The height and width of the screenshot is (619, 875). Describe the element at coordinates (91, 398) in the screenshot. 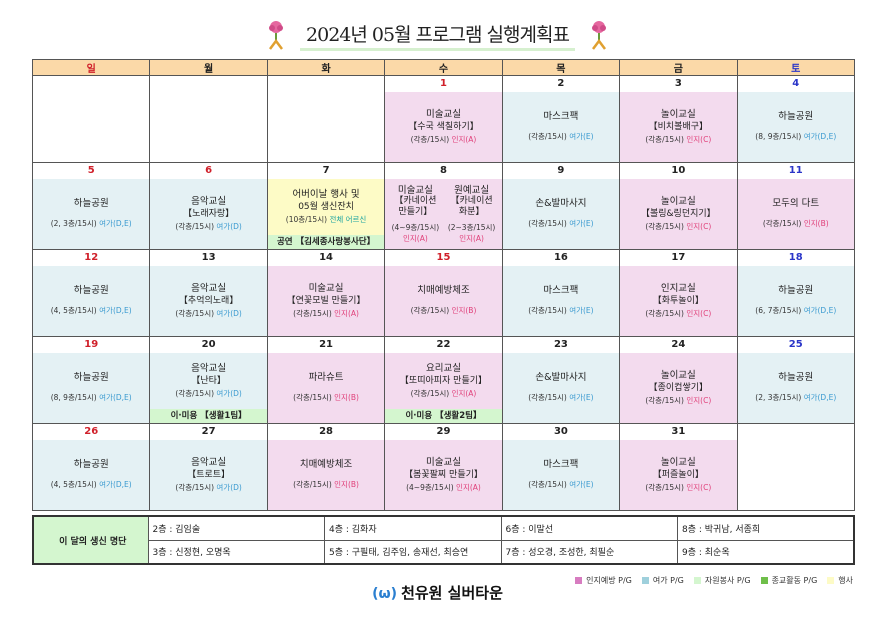

I see `program-info: (8, 9층/15시) 여가(D,E)` at that location.